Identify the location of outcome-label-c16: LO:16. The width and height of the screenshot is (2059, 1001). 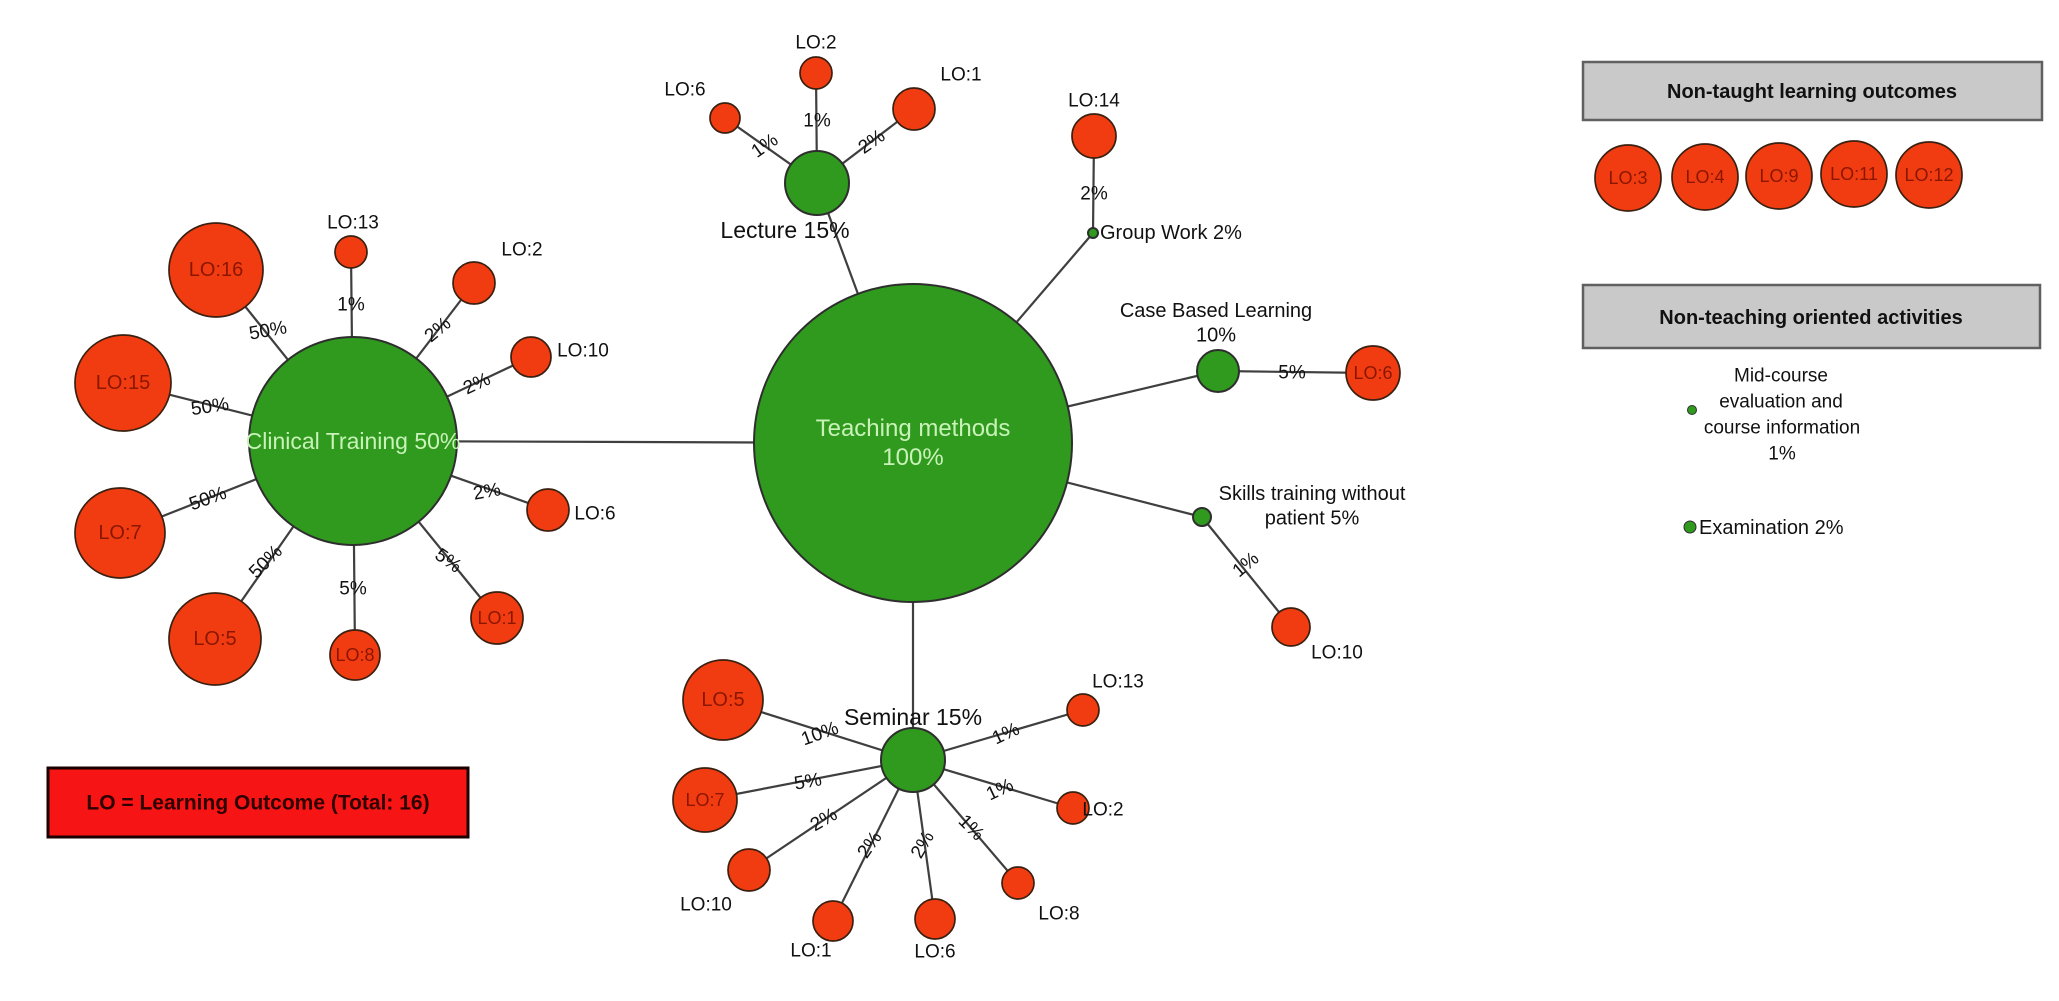
(216, 270).